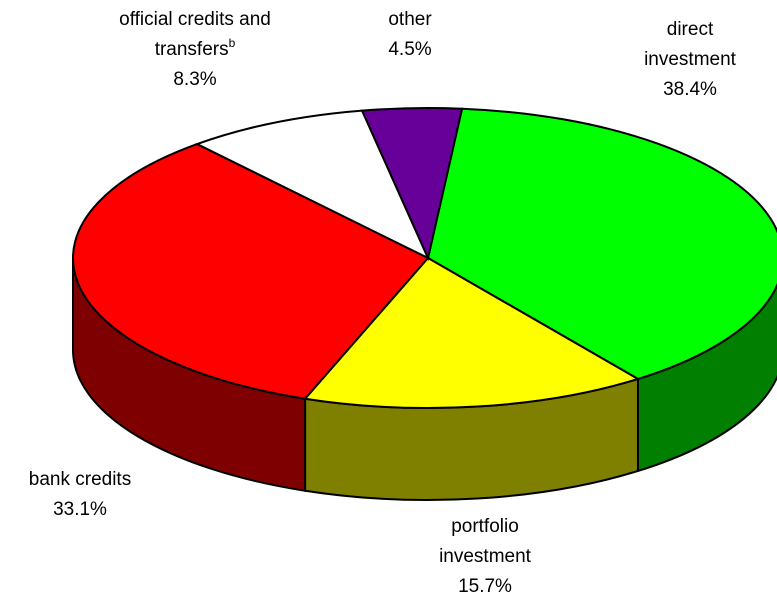 The width and height of the screenshot is (777, 604). Describe the element at coordinates (485, 586) in the screenshot. I see `value-label: 15.7%` at that location.